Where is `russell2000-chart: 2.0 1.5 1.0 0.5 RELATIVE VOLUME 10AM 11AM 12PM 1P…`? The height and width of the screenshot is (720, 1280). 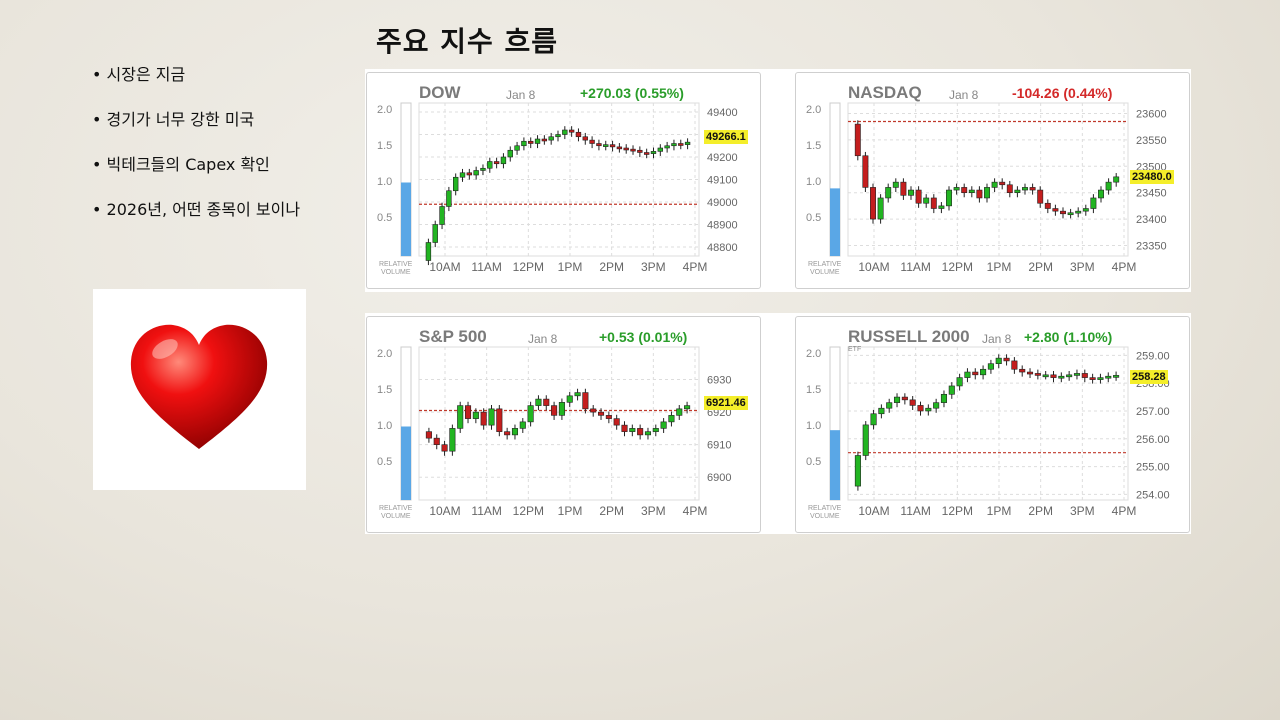
russell2000-chart: 2.0 1.5 1.0 0.5 RELATIVE VOLUME 10AM 11AM 12PM 1P… is located at coordinates (992, 424).